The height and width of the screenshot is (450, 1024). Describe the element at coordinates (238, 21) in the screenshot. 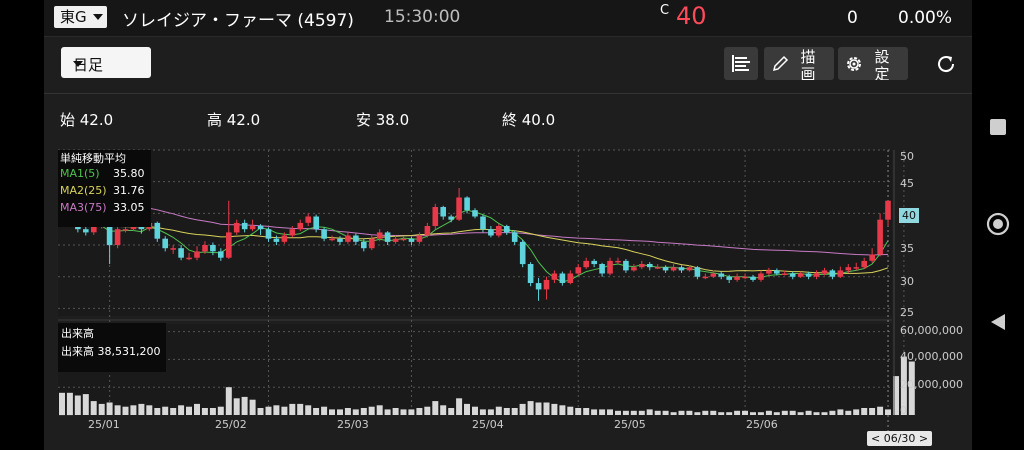

I see `stock-name: ソレイジア・ファーマ (4597)` at that location.